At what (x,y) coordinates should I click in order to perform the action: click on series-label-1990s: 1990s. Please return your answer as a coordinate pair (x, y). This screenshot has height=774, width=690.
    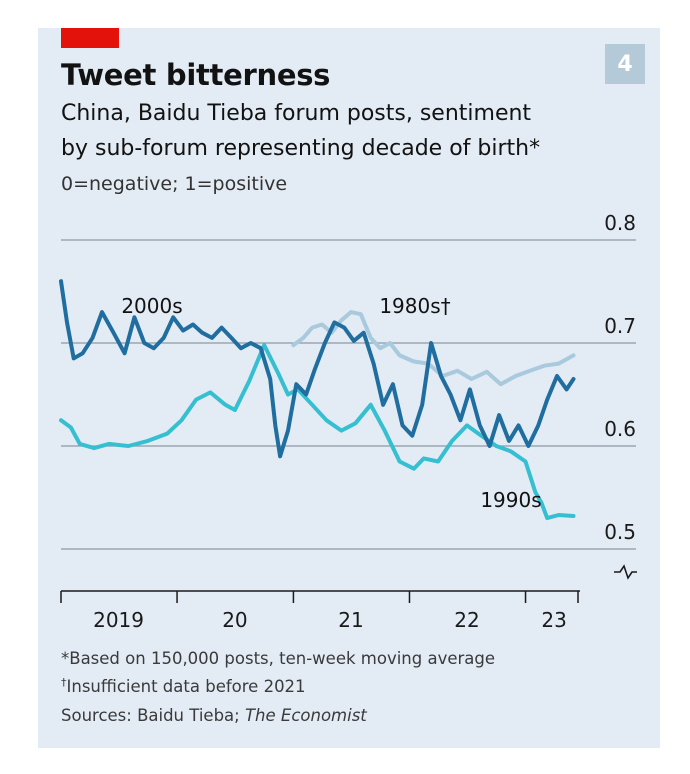
    Looking at the image, I should click on (510, 500).